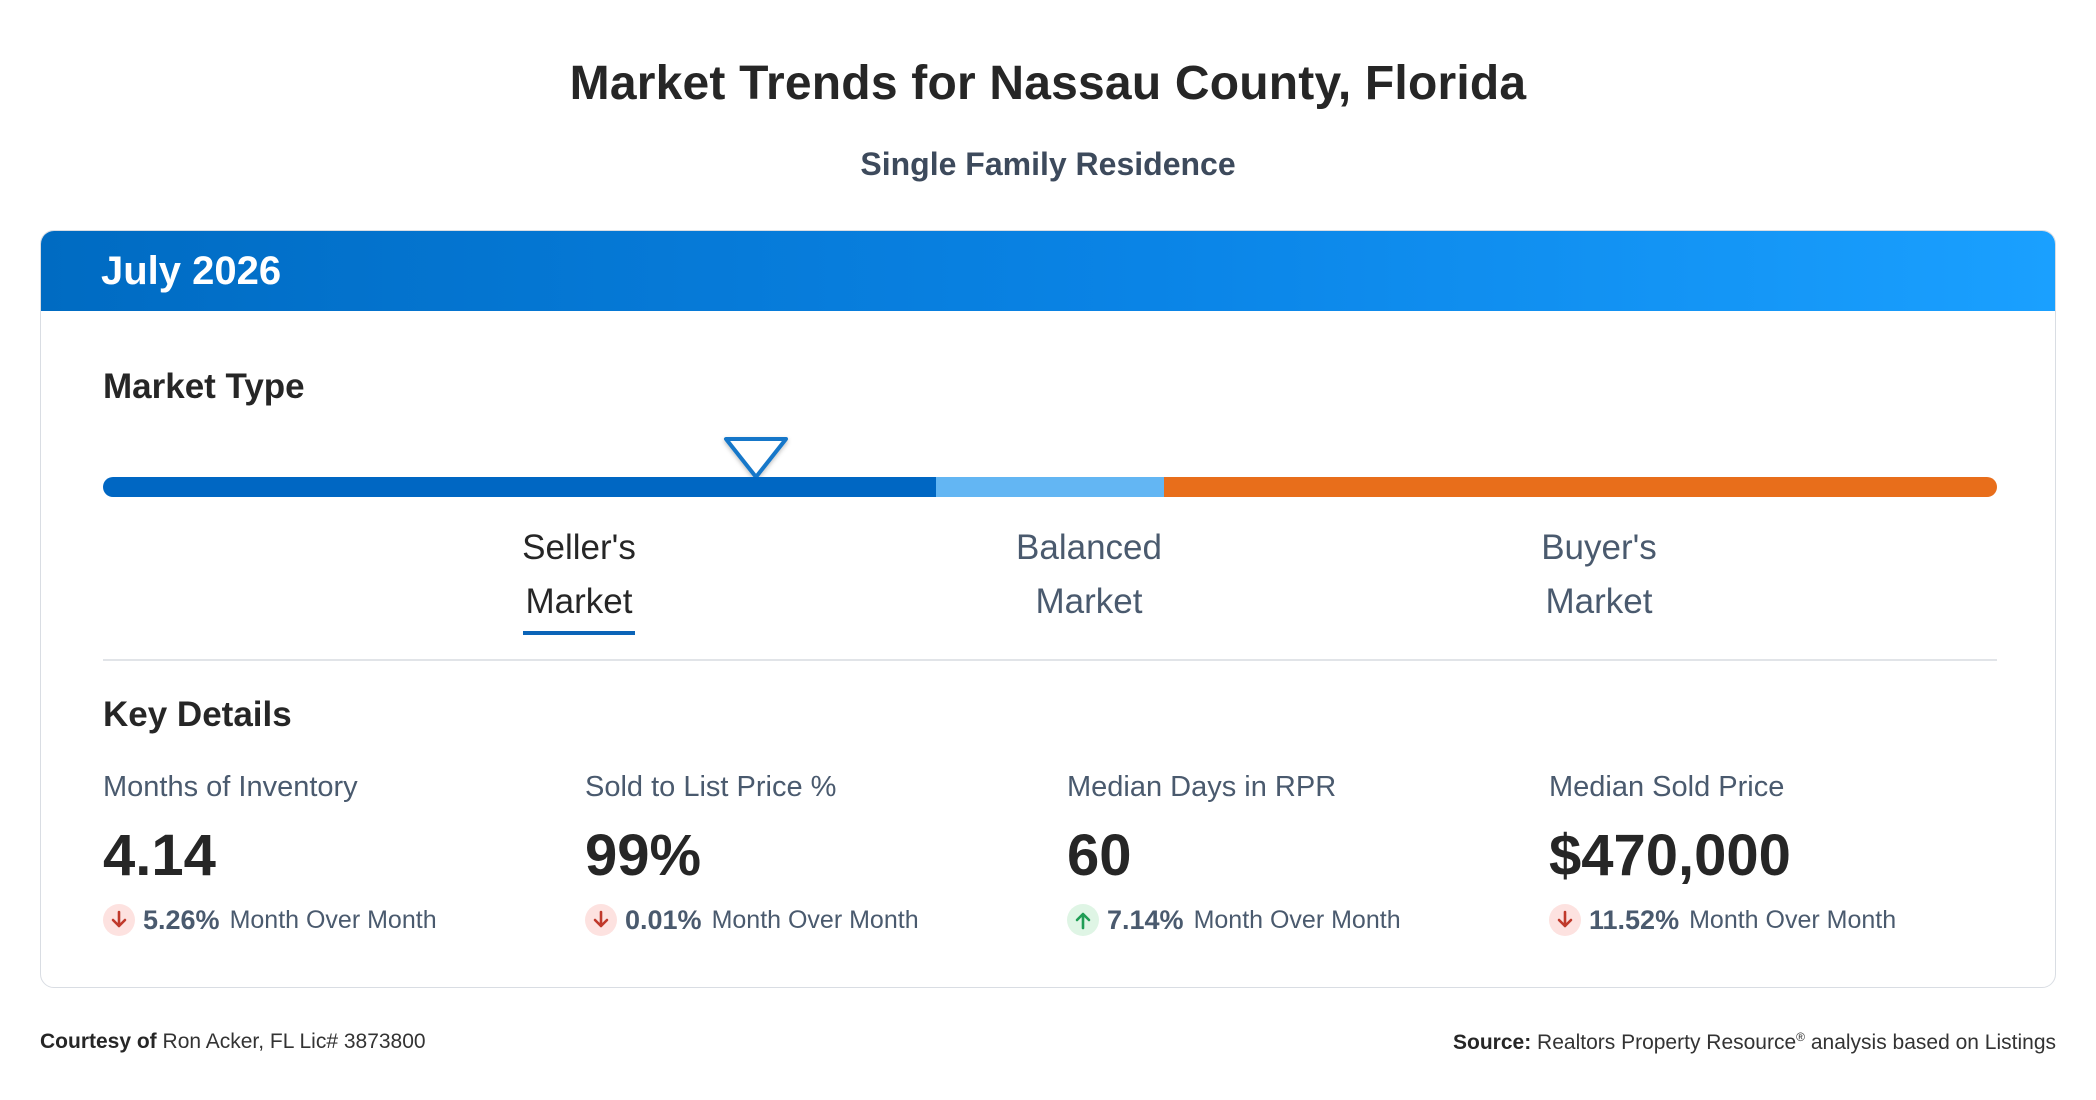 Image resolution: width=2096 pixels, height=1100 pixels. Describe the element at coordinates (579, 601) in the screenshot. I see `seller-market-label-line2: Market` at that location.